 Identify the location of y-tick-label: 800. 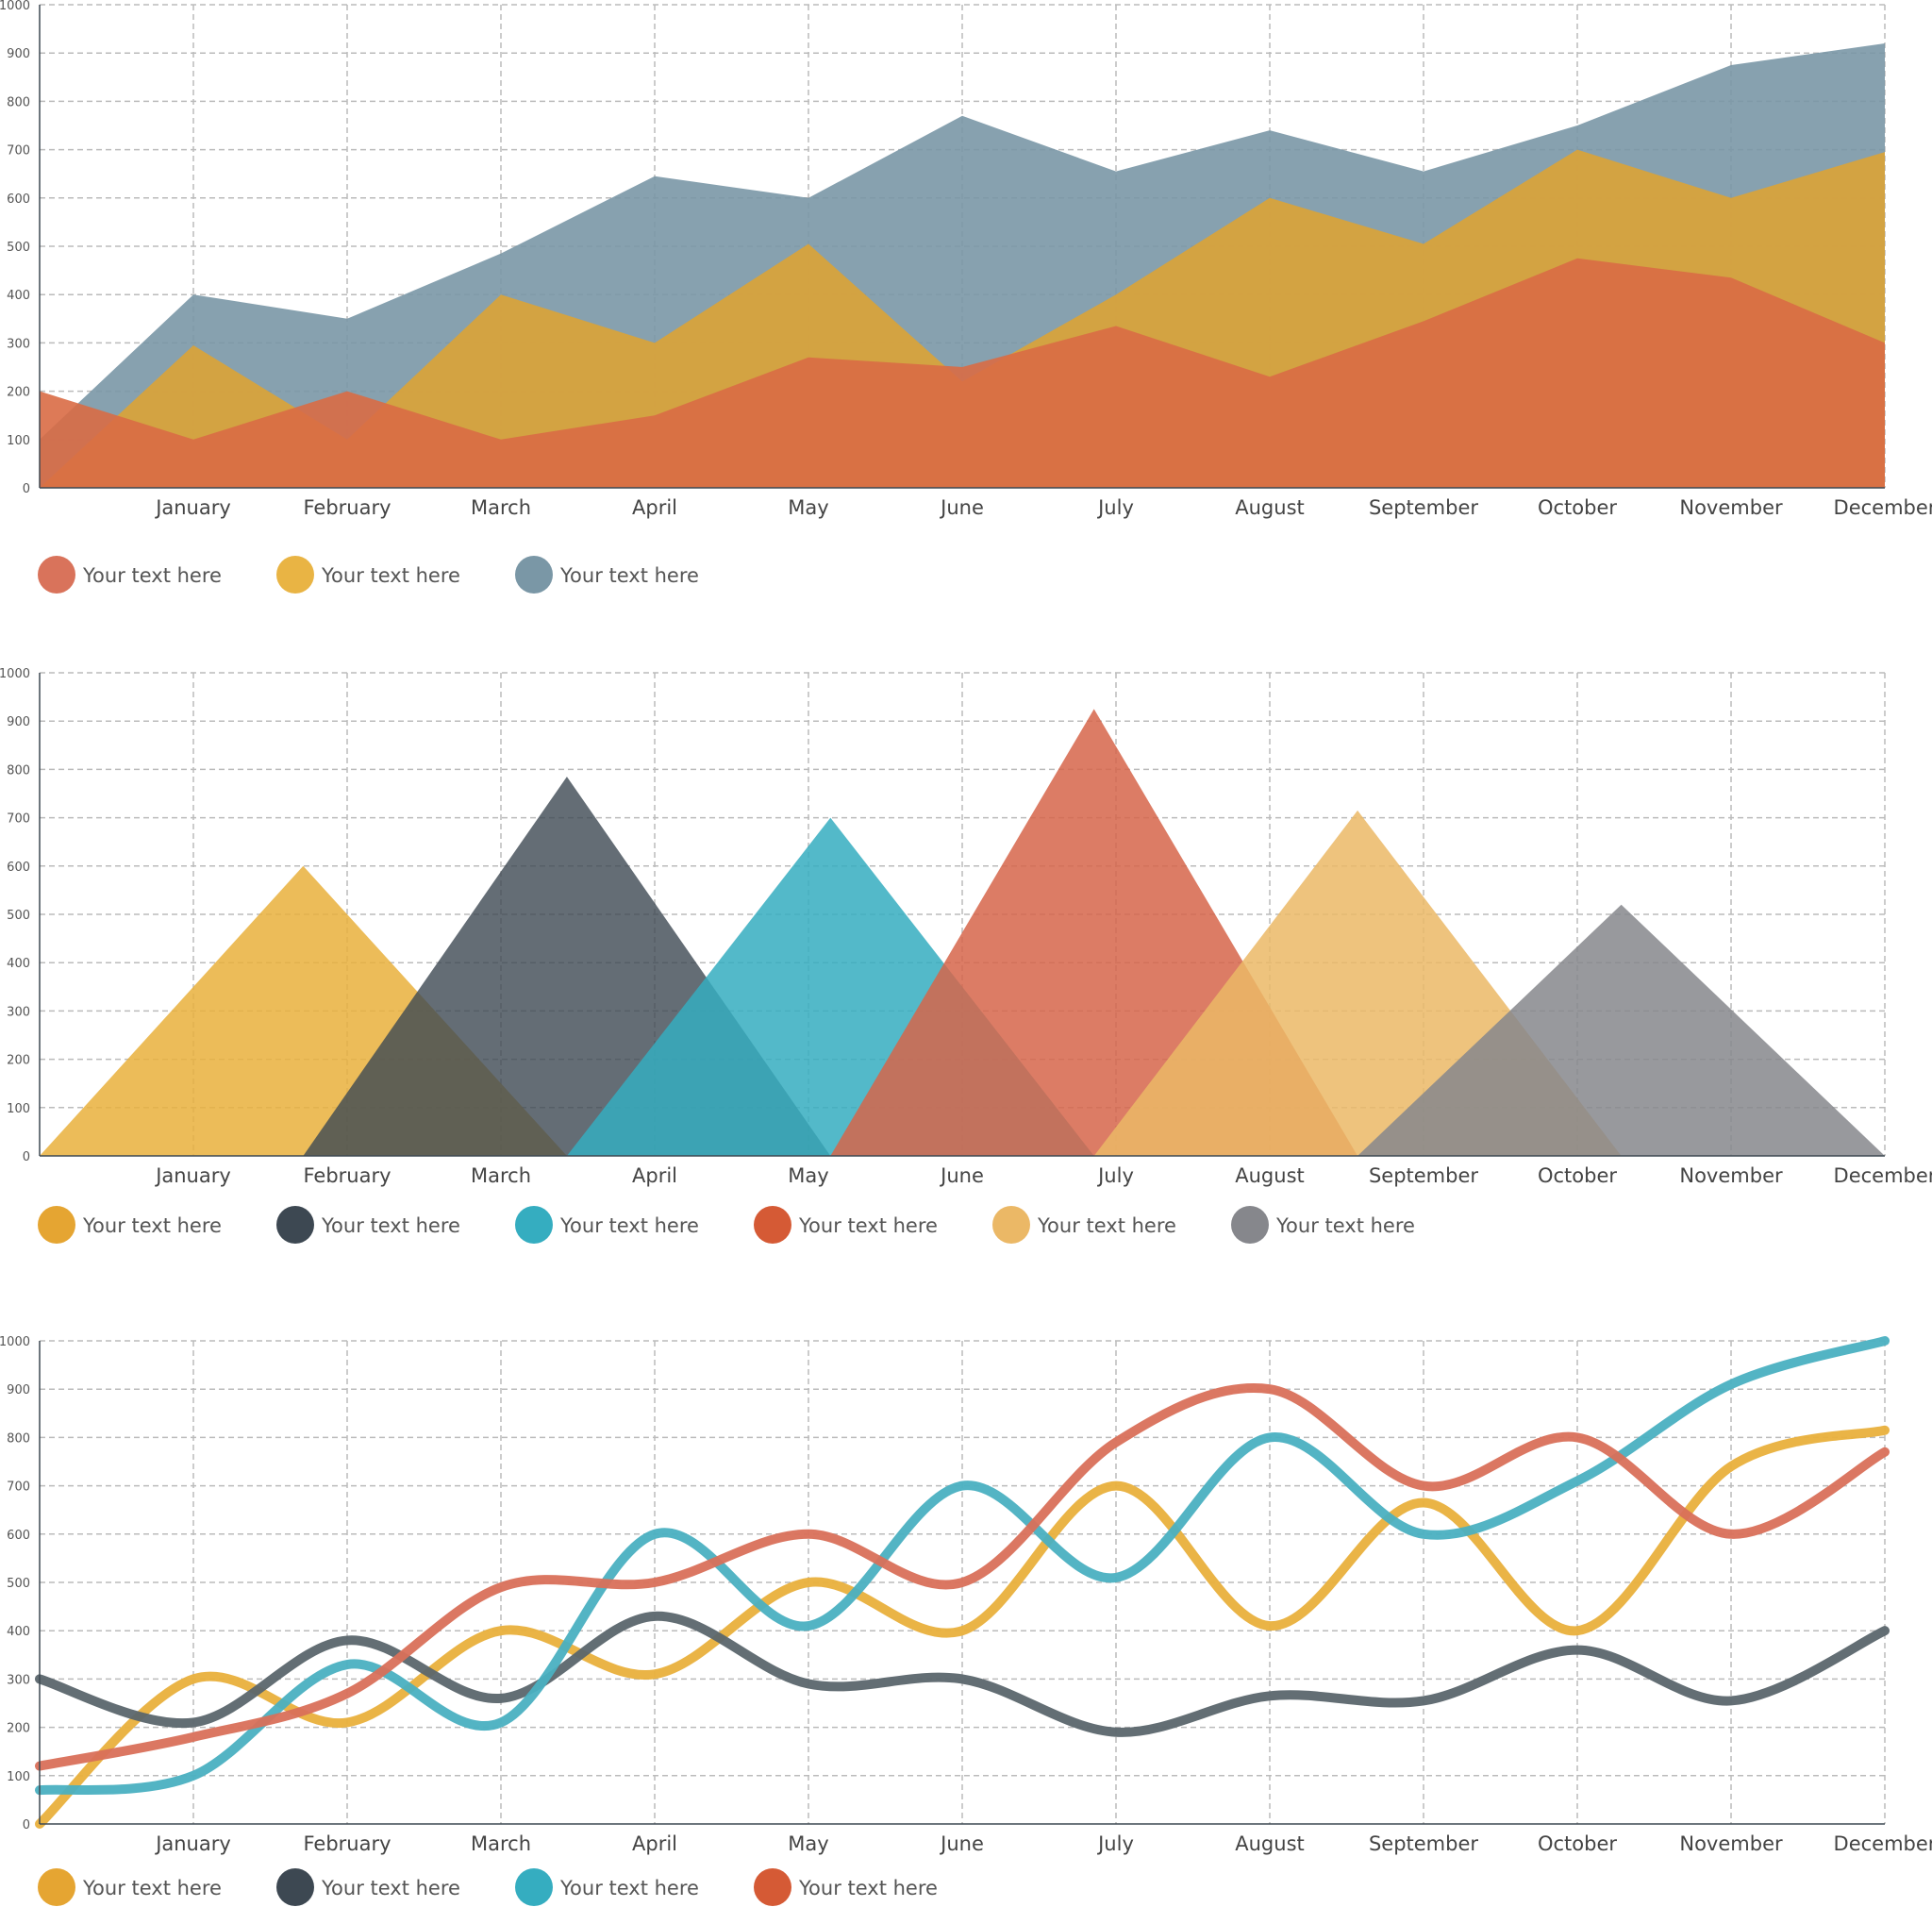
(18, 770).